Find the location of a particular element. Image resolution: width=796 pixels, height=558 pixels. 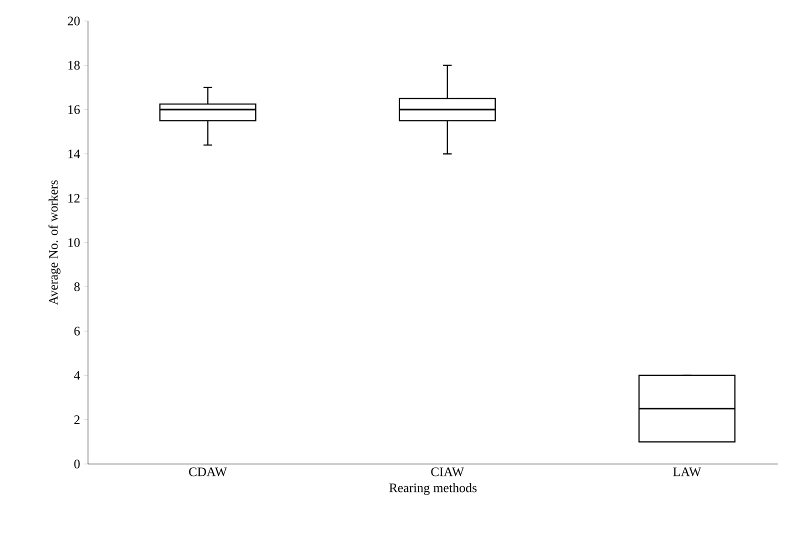

y-tick-label: 2 is located at coordinates (77, 419).